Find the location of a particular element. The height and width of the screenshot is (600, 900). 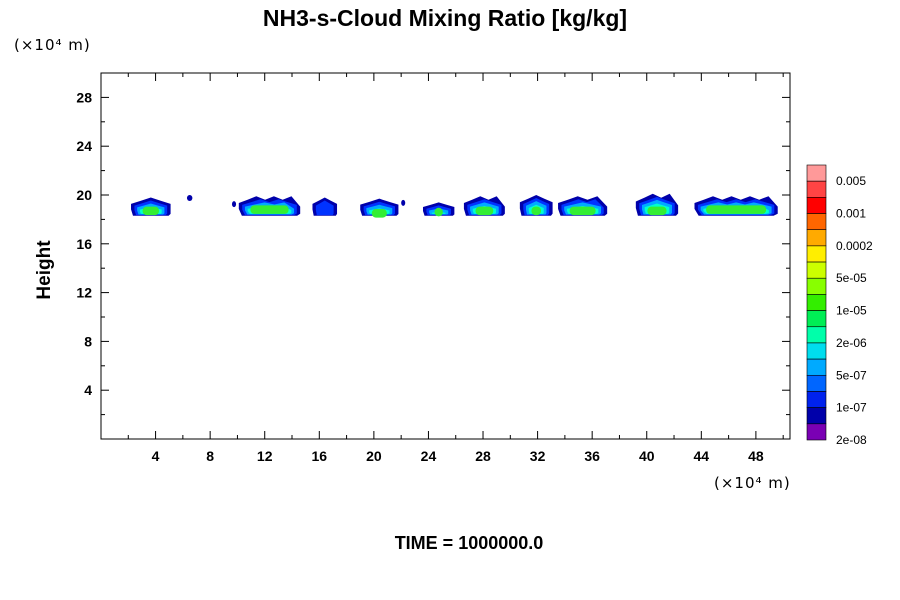

y-tick-label: 8 is located at coordinates (88, 341).